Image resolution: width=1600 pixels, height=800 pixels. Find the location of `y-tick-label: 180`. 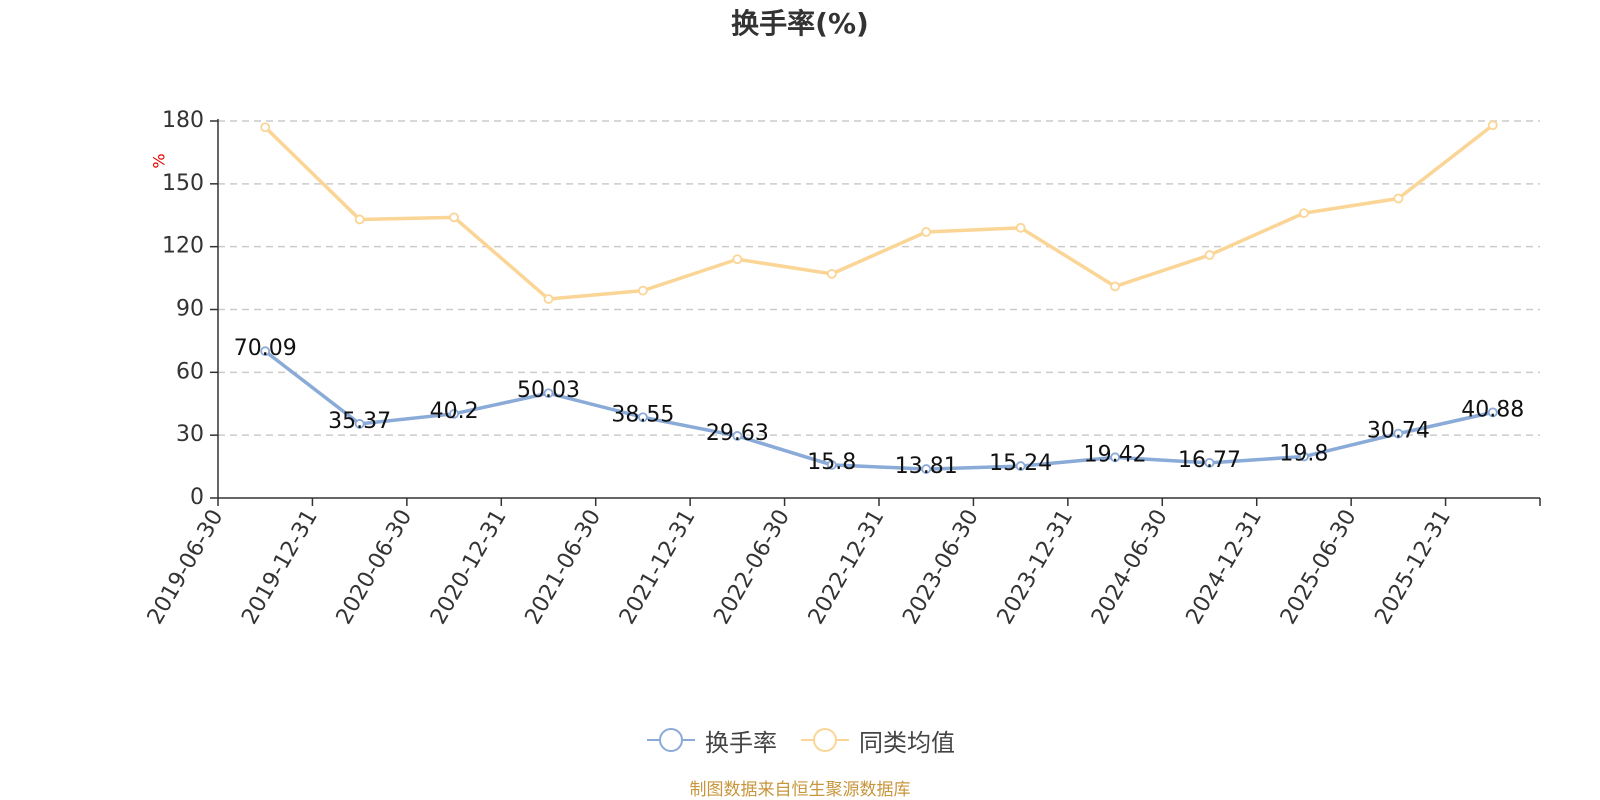

y-tick-label: 180 is located at coordinates (183, 120).